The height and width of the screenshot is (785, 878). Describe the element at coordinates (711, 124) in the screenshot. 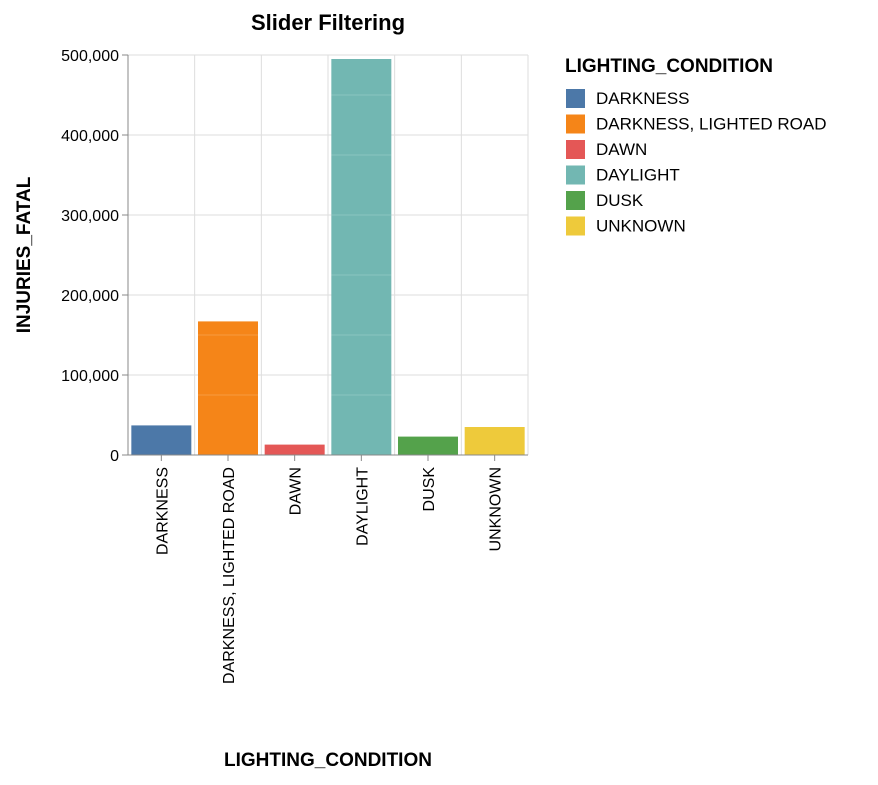

I see `legend-label: DARKNESS, LIGHTED ROAD` at that location.